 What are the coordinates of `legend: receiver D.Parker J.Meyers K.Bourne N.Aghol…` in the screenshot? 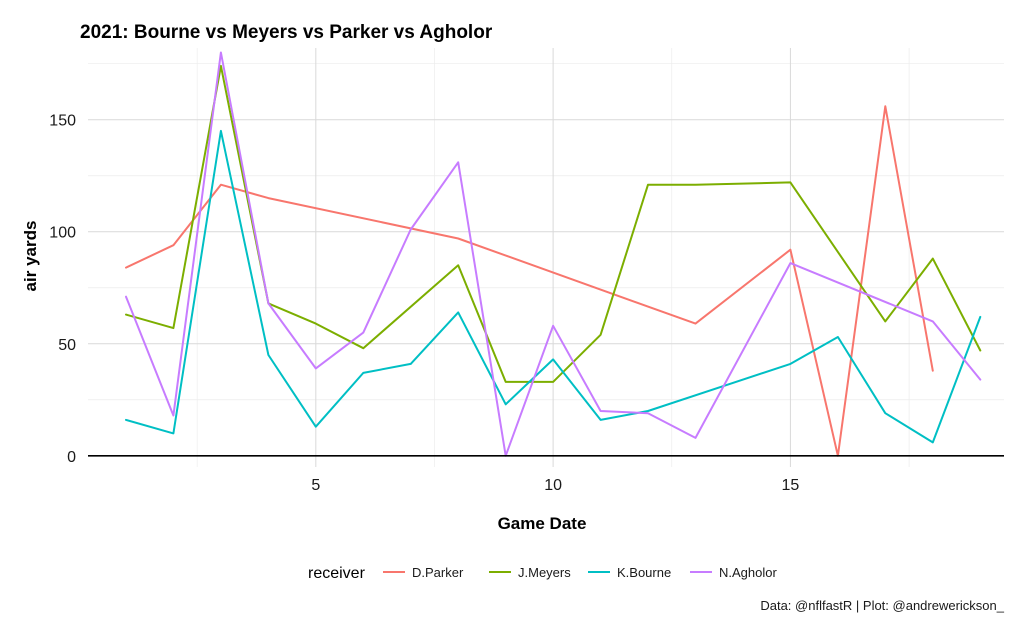 It's located at (542, 573).